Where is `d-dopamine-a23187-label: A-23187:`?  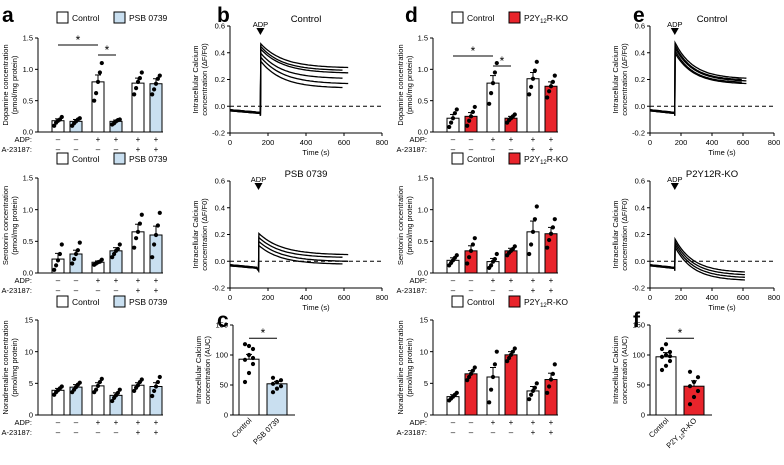
d-dopamine-a23187-label: A-23187: is located at coordinates (412, 149).